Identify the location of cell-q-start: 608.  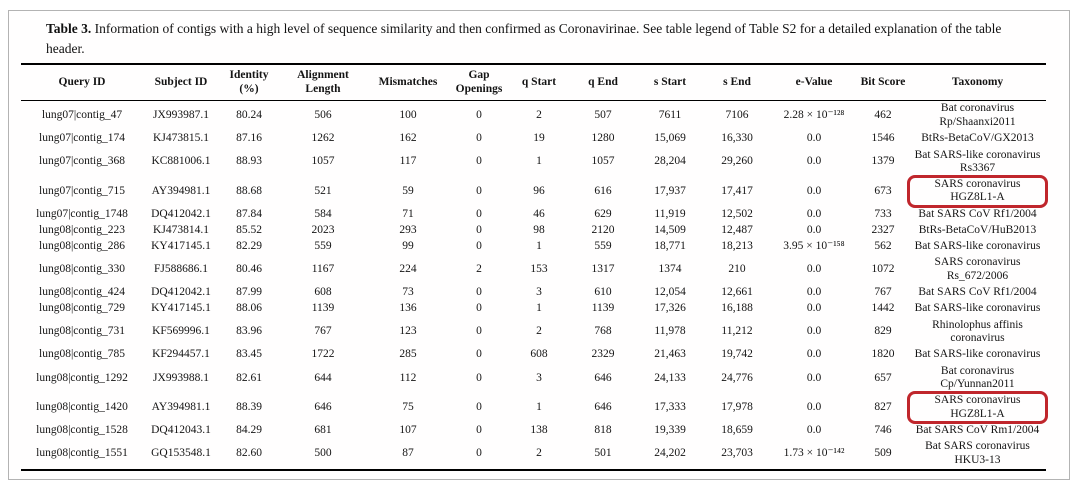
(539, 354).